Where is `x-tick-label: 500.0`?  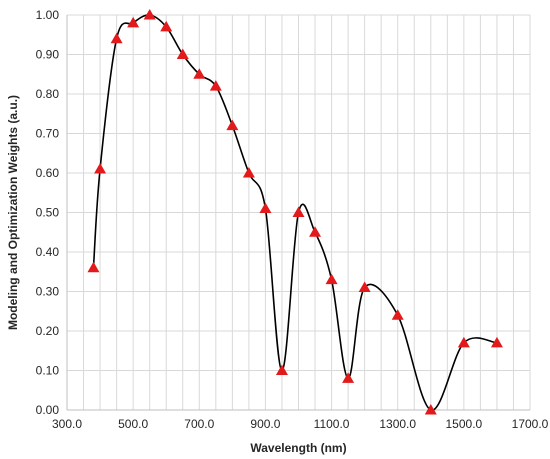
x-tick-label: 500.0 is located at coordinates (133, 424).